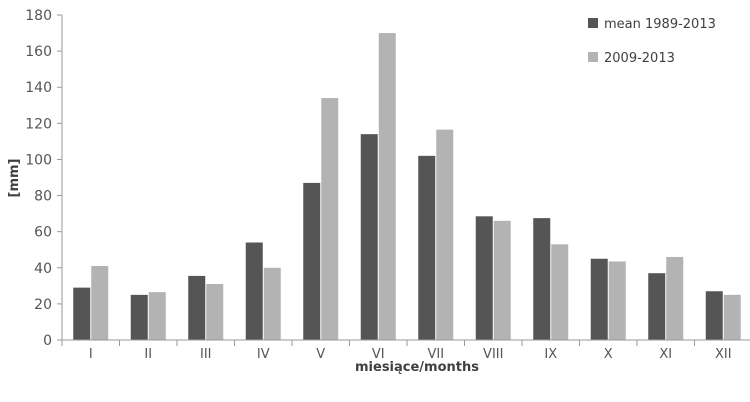  I want to click on x-tick-label: IV, so click(263, 354).